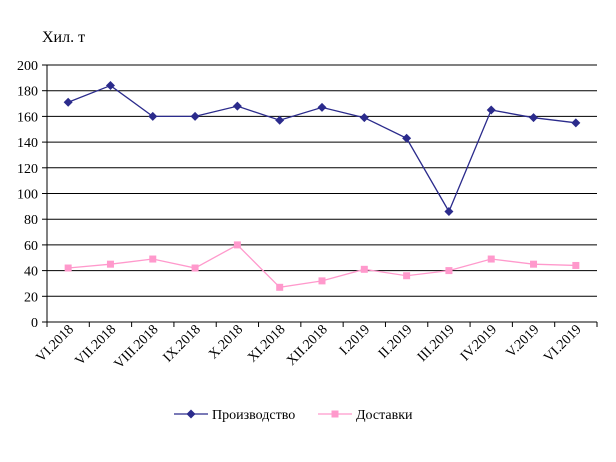 Image resolution: width=616 pixels, height=462 pixels. Describe the element at coordinates (355, 340) in the screenshot. I see `x-tick-label: I.2019` at that location.